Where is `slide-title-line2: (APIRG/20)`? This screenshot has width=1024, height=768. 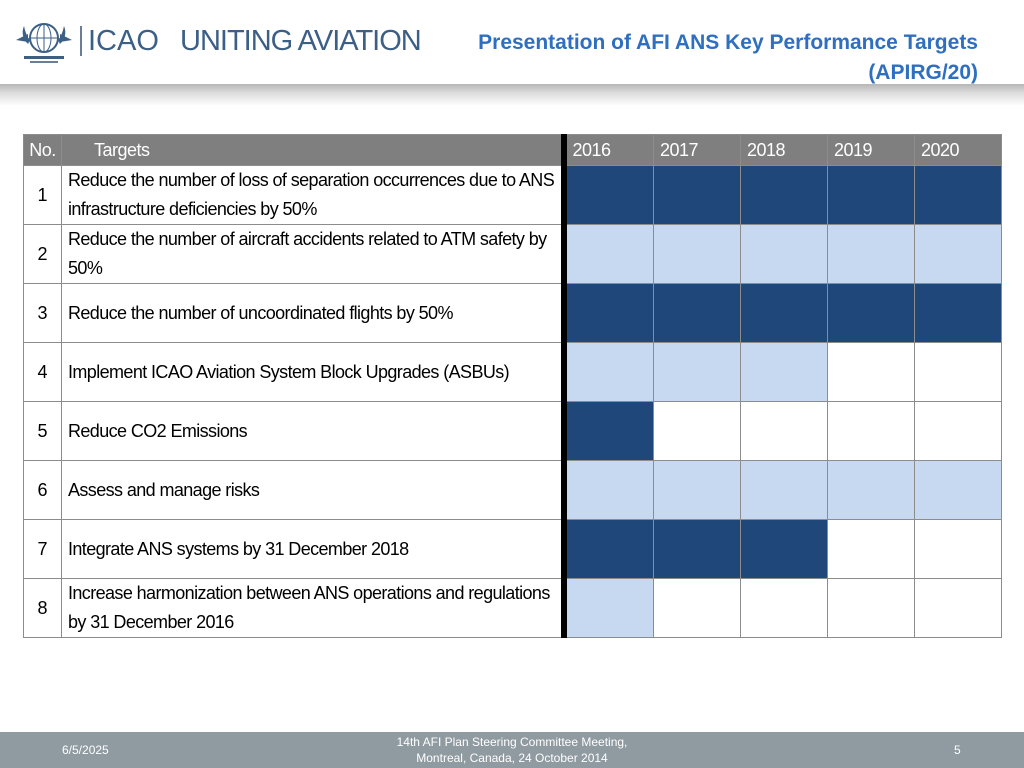
slide-title-line2: (APIRG/20) is located at coordinates (923, 72).